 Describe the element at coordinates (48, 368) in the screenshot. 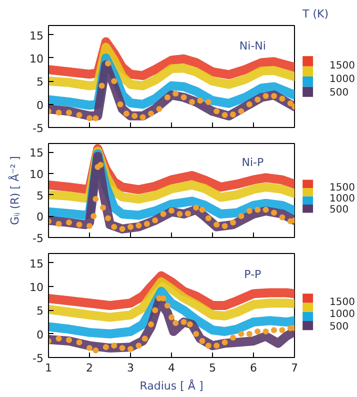

I see `x-tick-label: 1` at that location.